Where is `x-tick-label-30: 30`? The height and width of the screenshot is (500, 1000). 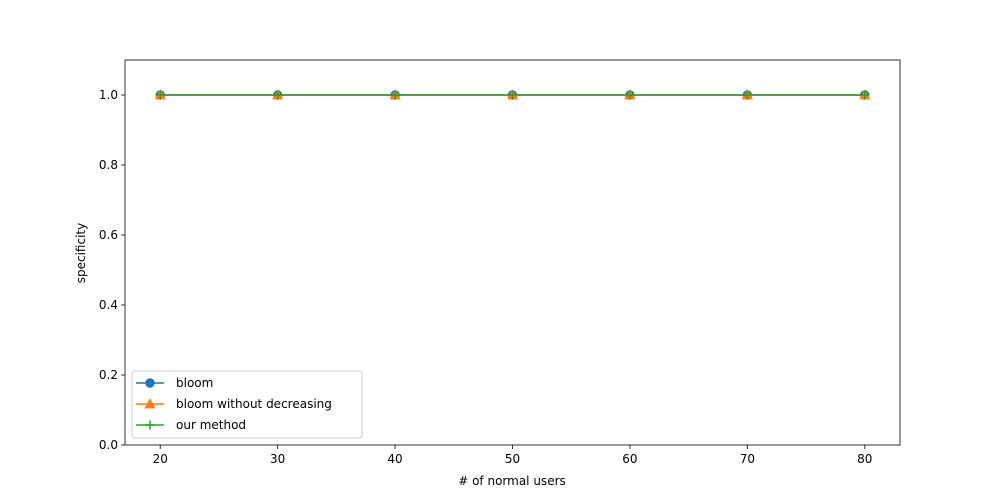
x-tick-label-30: 30 is located at coordinates (277, 459).